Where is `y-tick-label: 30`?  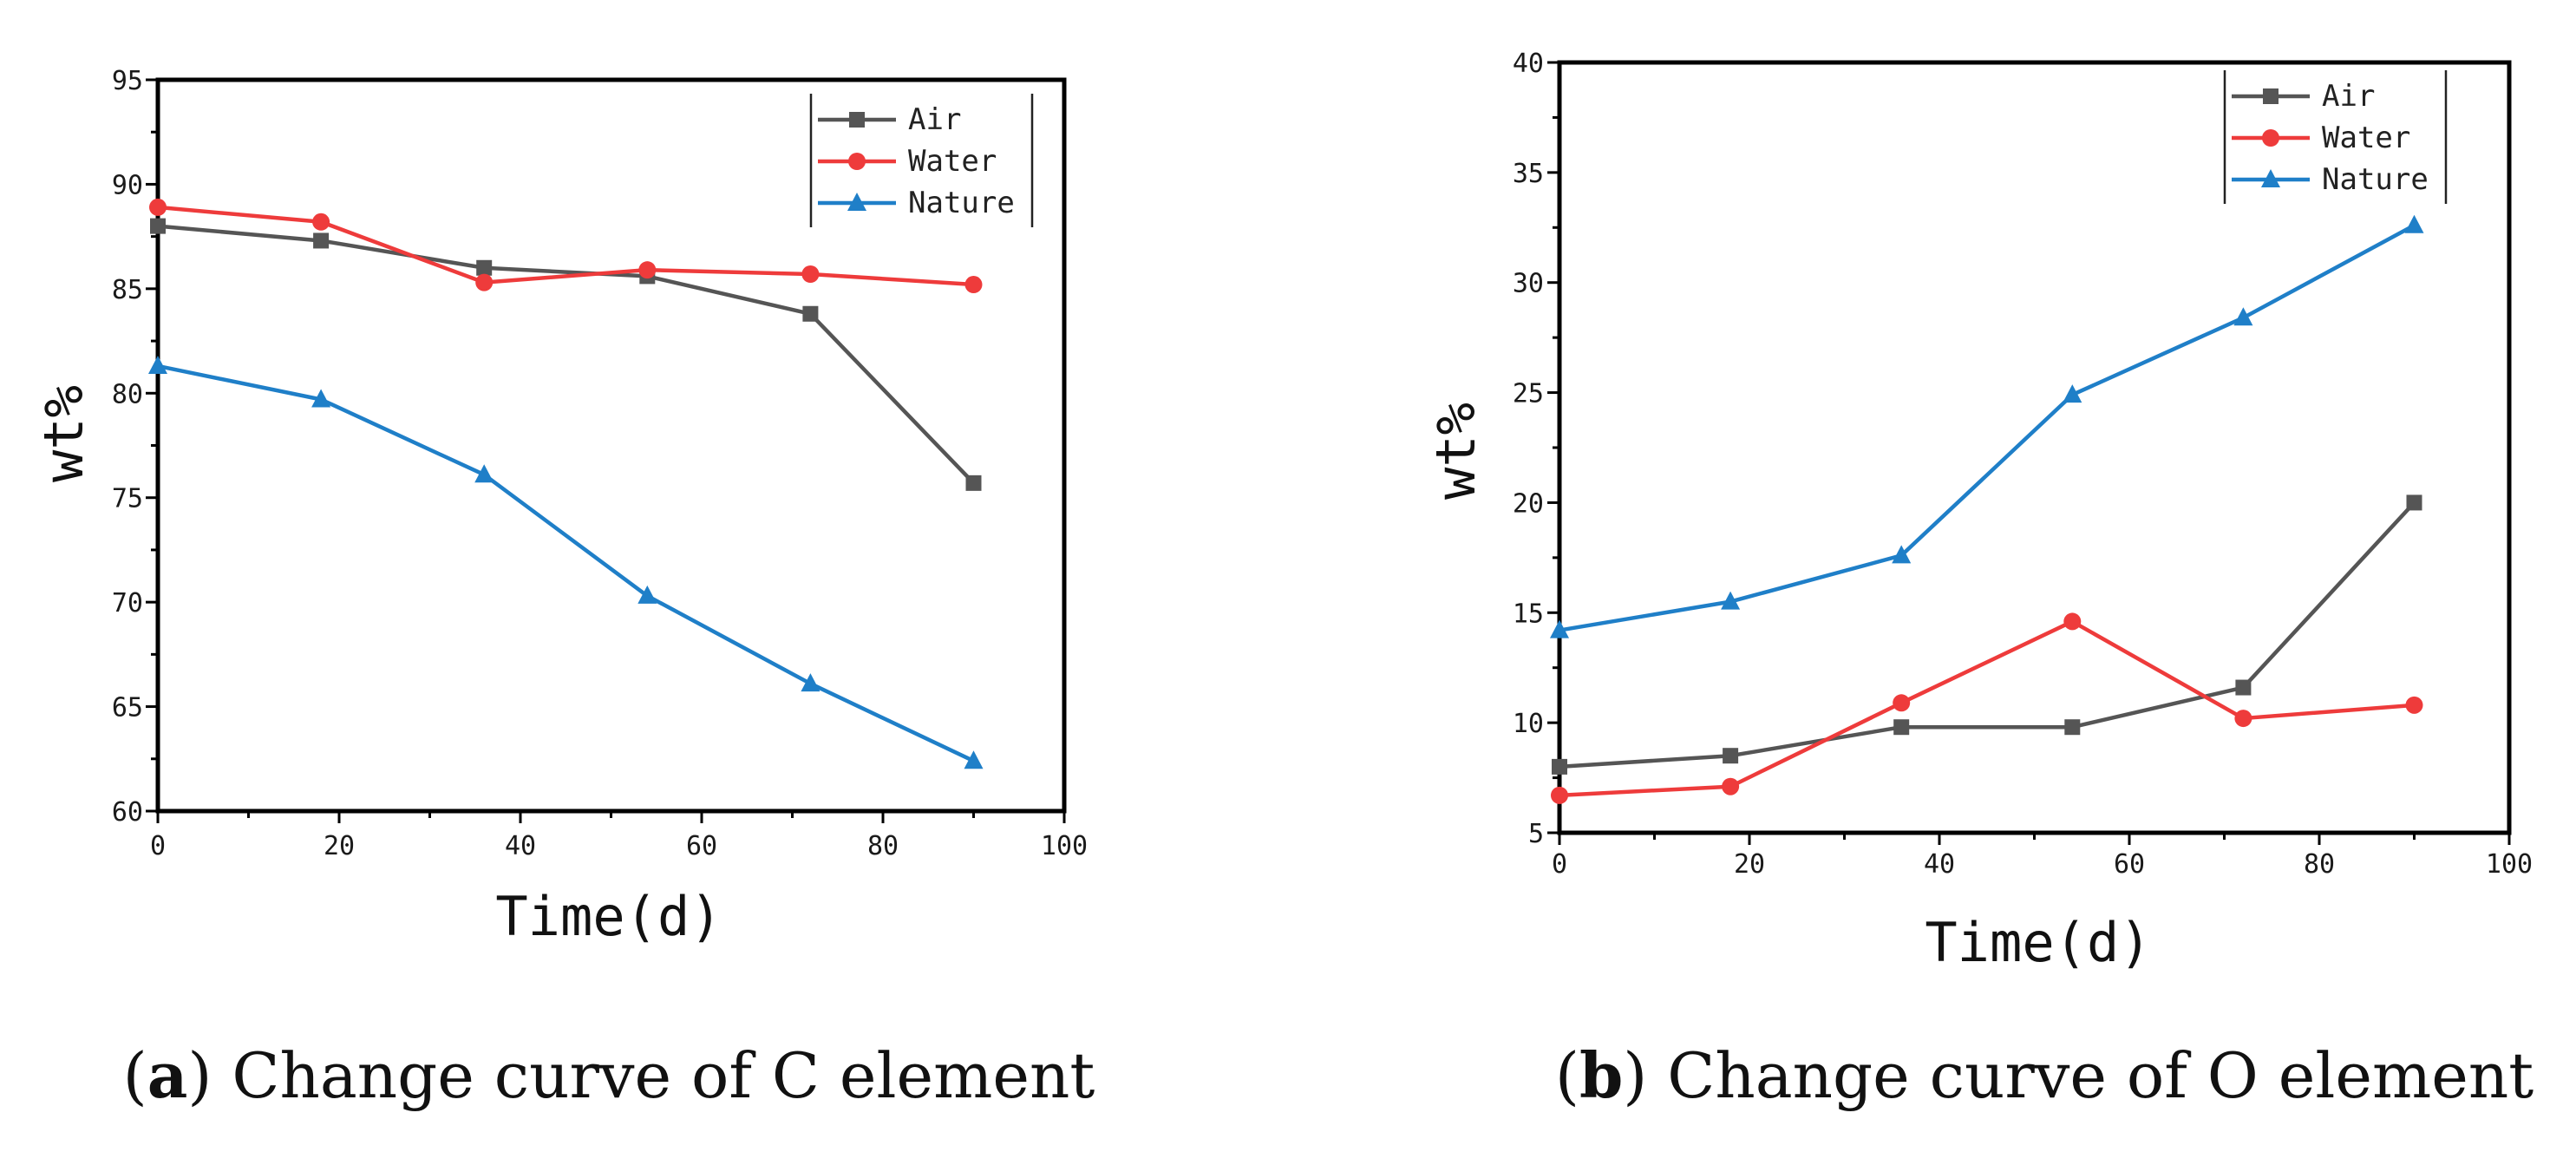
y-tick-label: 30 is located at coordinates (1528, 284).